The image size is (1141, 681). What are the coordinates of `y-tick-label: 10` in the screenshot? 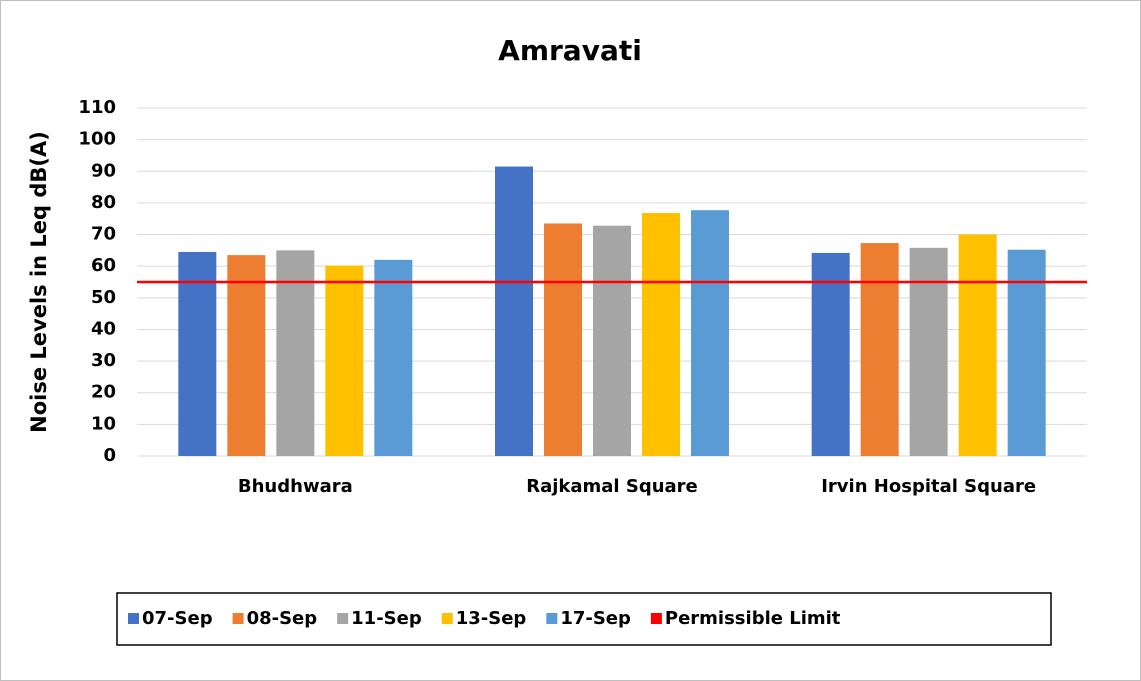 It's located at (103, 423).